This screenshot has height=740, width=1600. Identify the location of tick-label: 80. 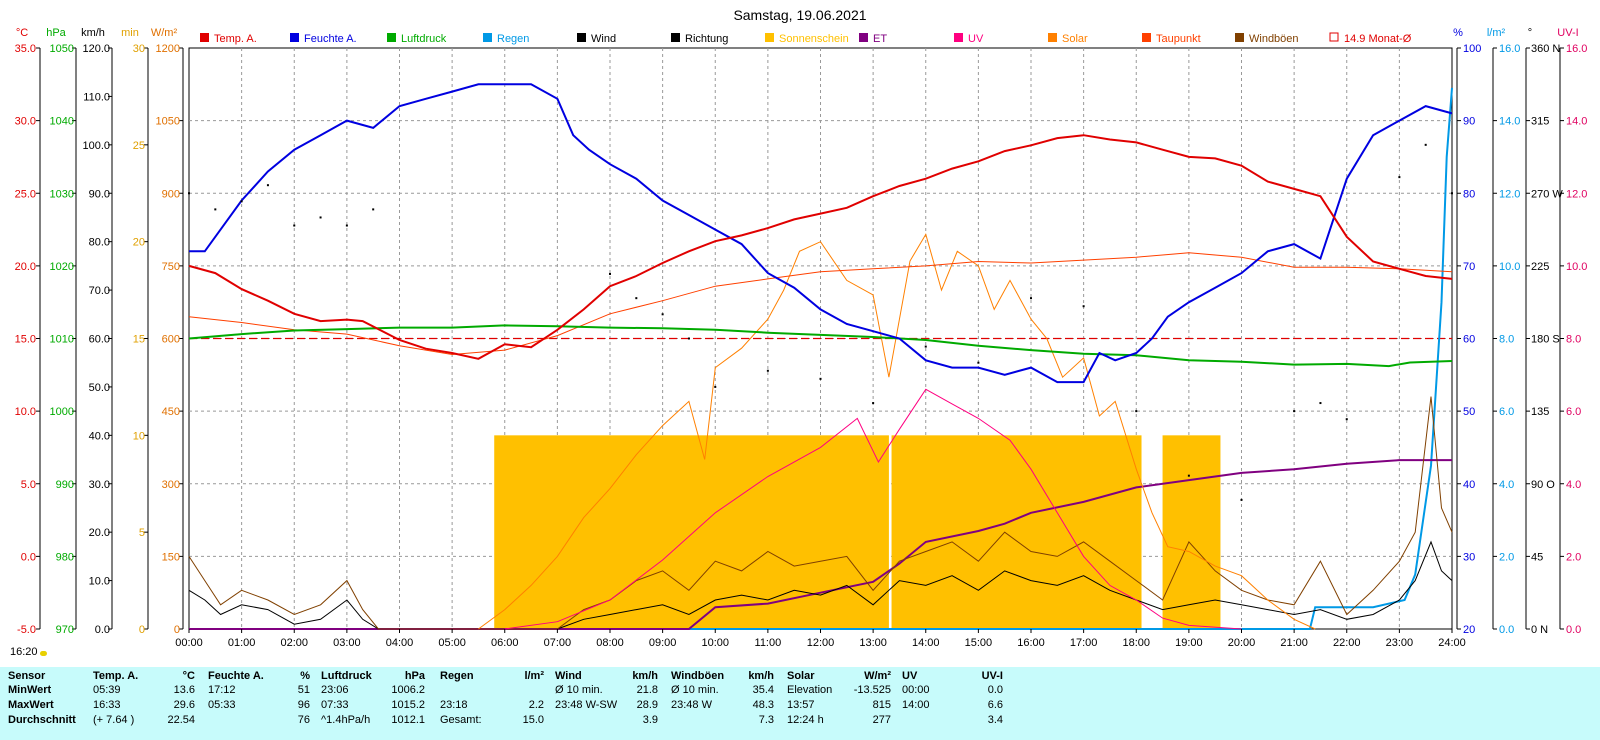
(1469, 194).